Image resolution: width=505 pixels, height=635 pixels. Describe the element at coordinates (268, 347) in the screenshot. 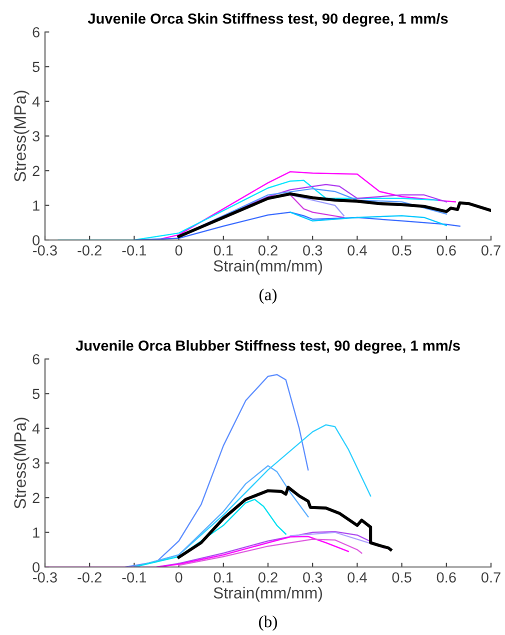

I see `chart-title: Juvenile Orca Blubber Stiffness test, 90 degree, 1 mm/s` at that location.